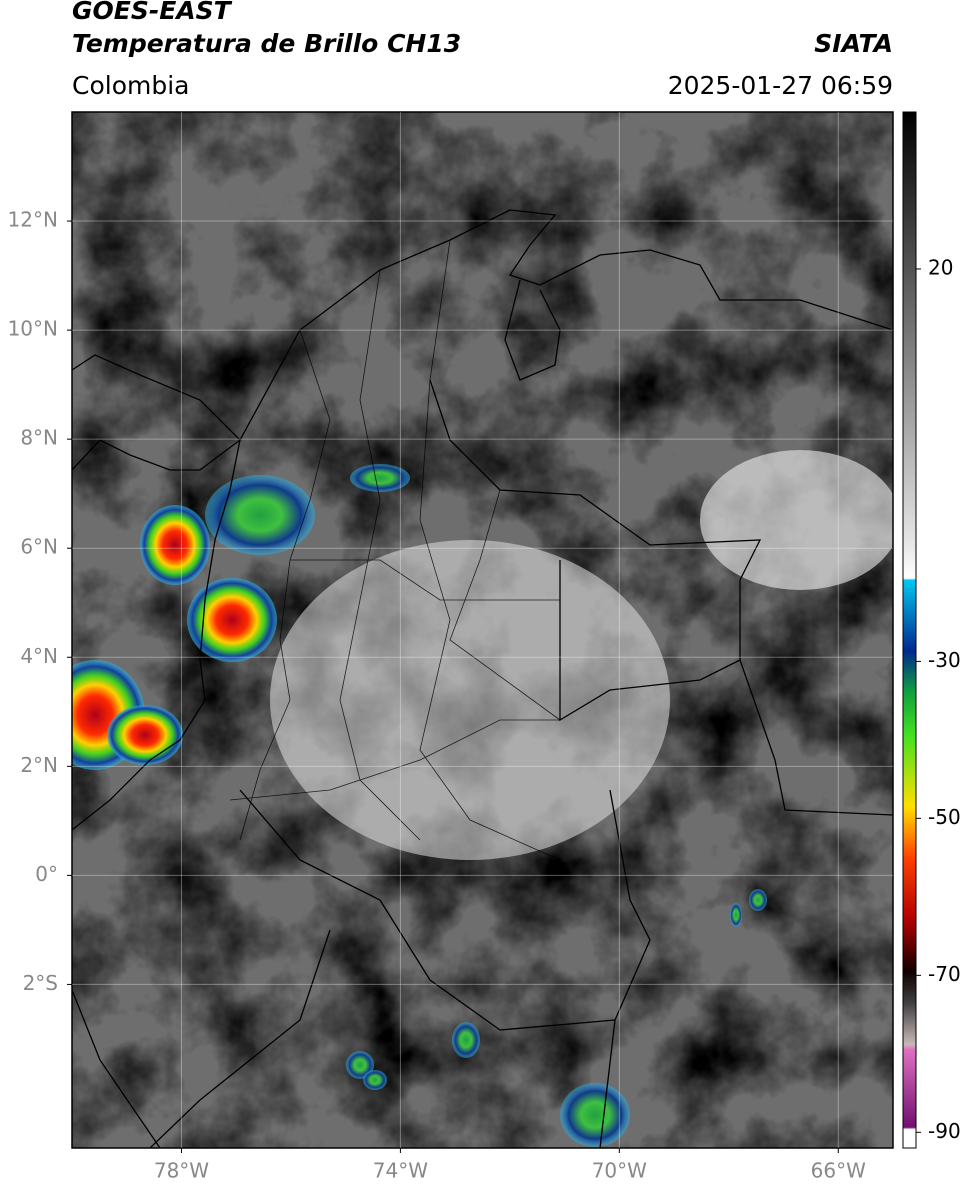 The width and height of the screenshot is (966, 1190). What do you see at coordinates (130, 85) in the screenshot?
I see `region: Colombia` at bounding box center [130, 85].